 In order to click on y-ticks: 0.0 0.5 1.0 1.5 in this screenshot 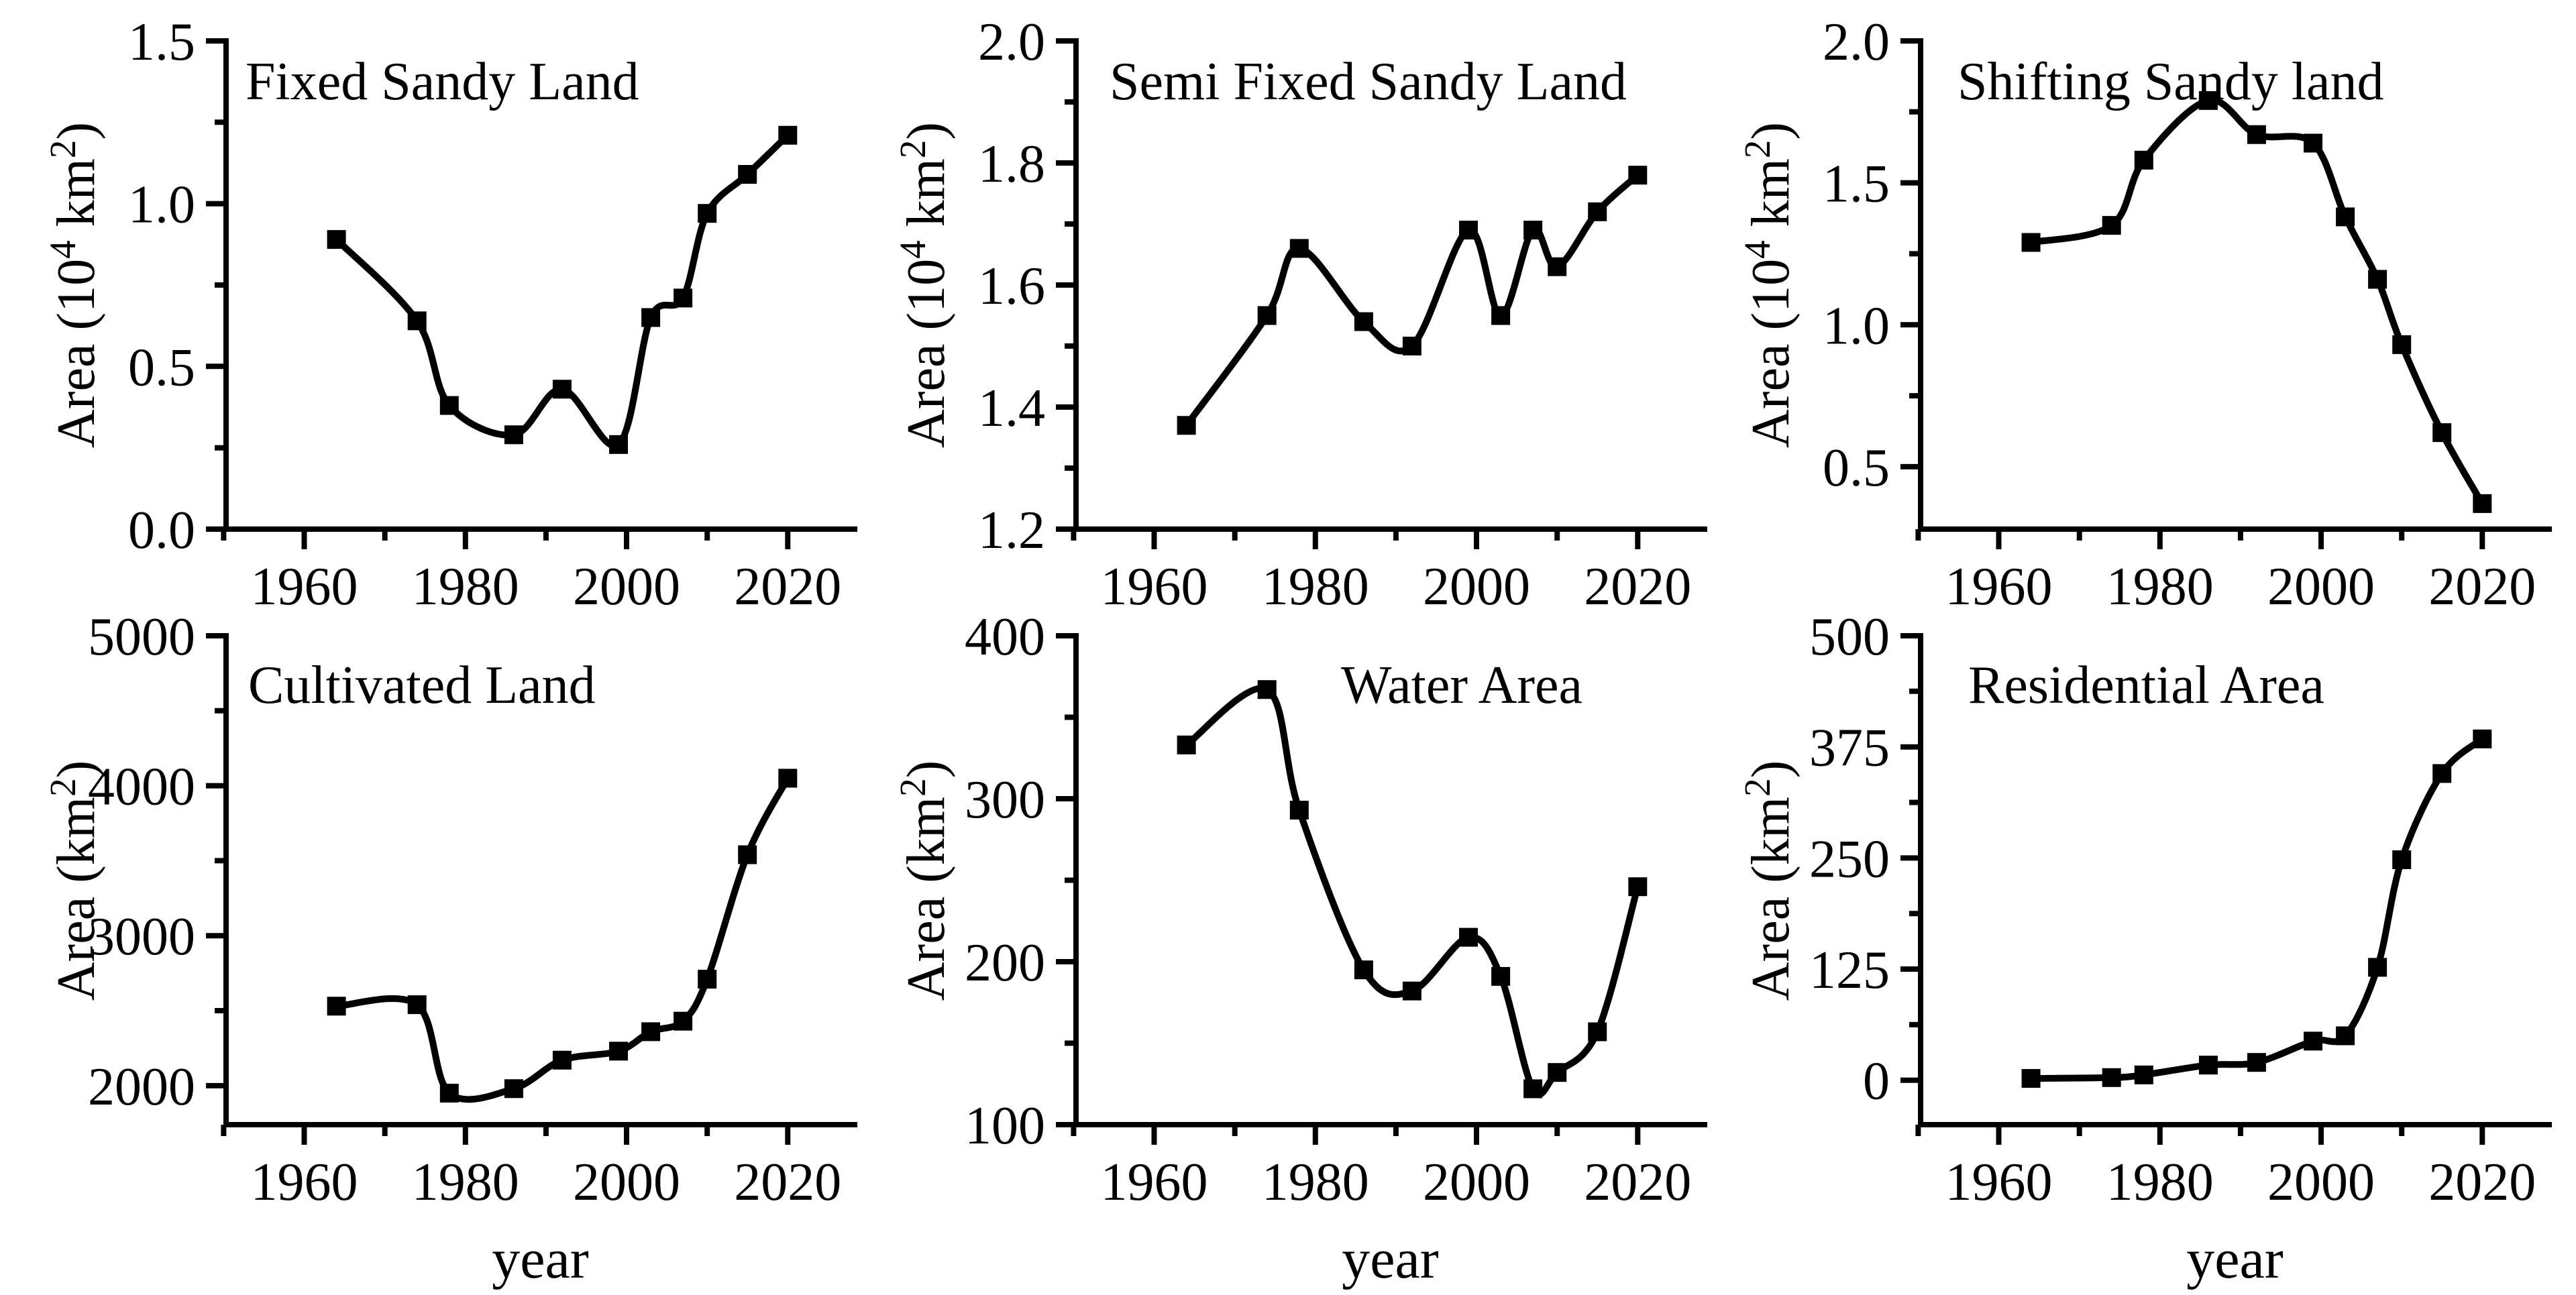, I will do `click(177, 287)`.